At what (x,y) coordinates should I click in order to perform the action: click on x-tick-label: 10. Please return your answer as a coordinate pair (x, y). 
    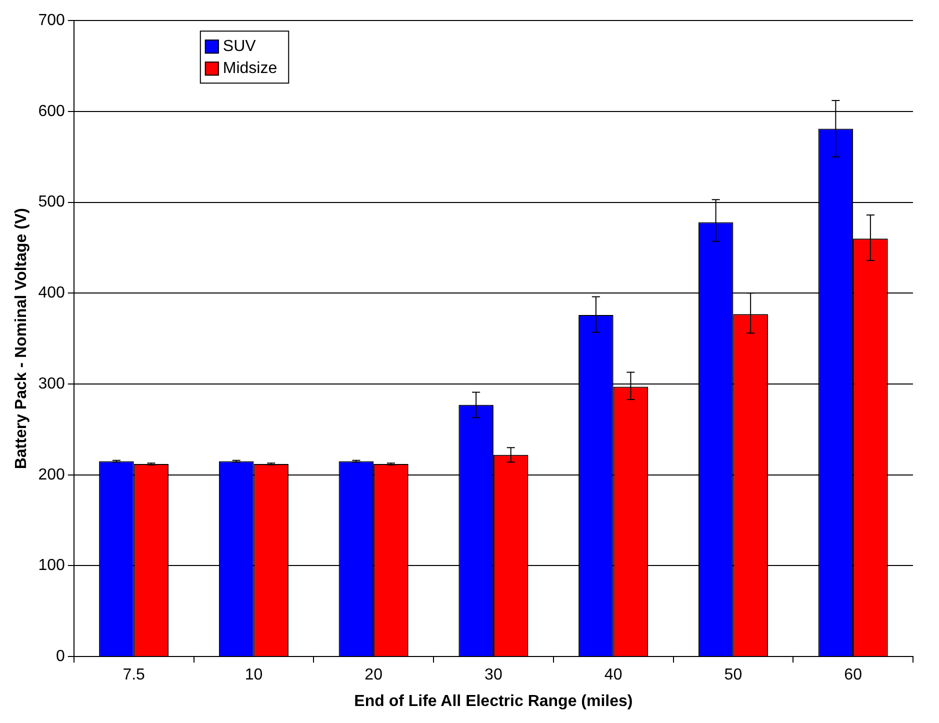
    Looking at the image, I should click on (253, 675).